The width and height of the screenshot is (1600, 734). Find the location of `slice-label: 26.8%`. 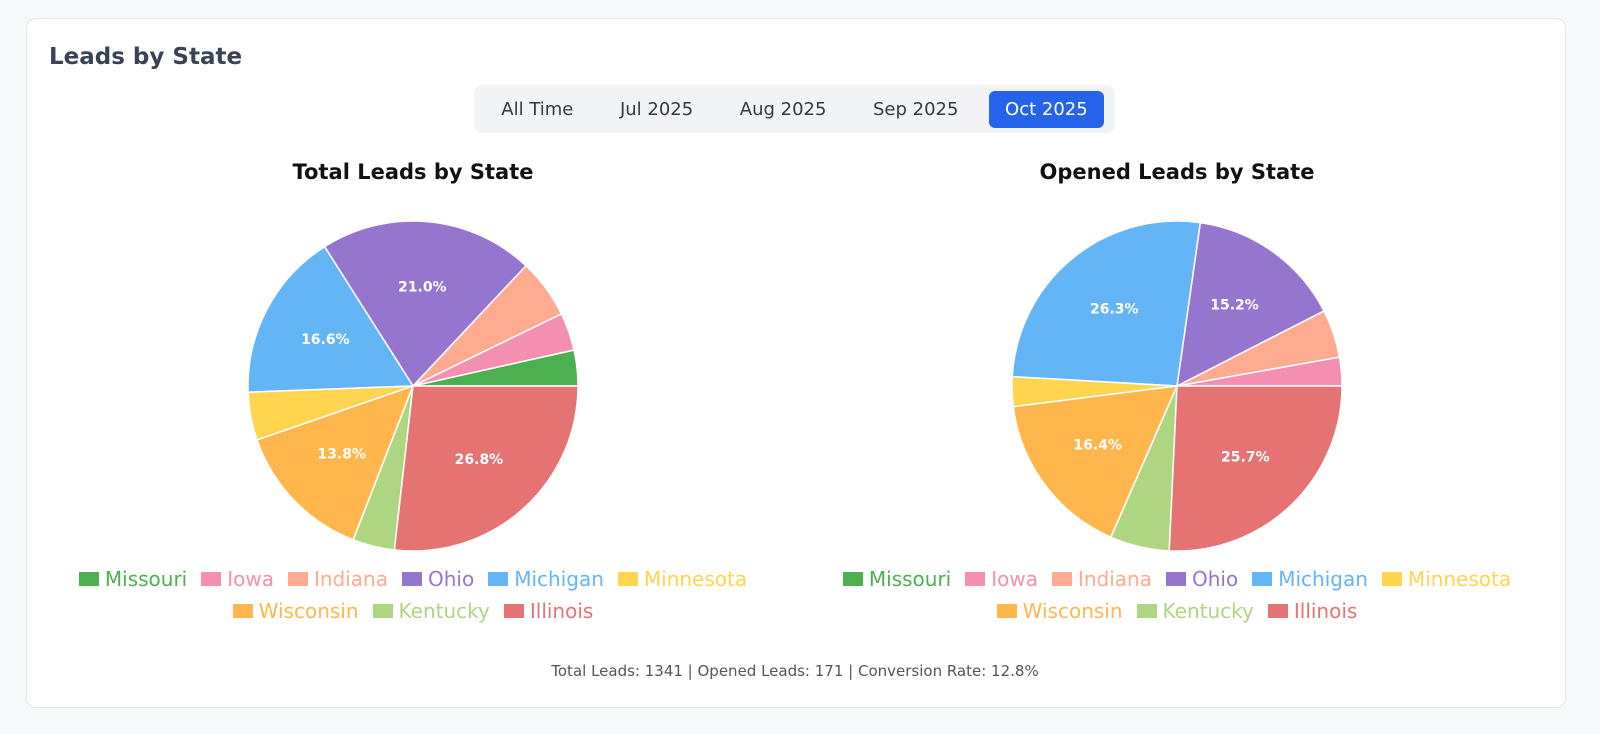

slice-label: 26.8% is located at coordinates (479, 460).